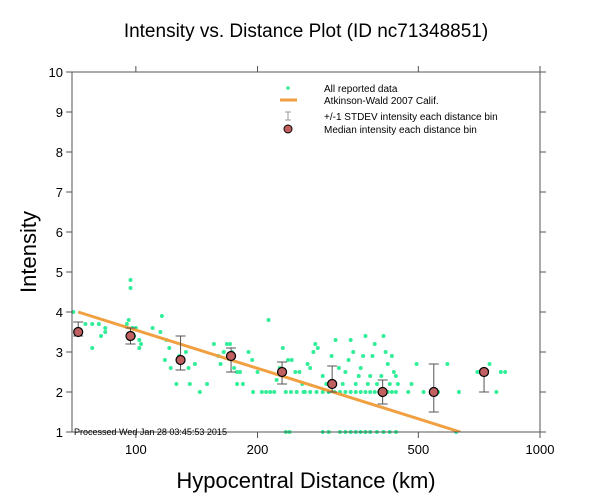 Image resolution: width=612 pixels, height=504 pixels. I want to click on x-axis-label: Hypocentral Distance (km), so click(305, 480).